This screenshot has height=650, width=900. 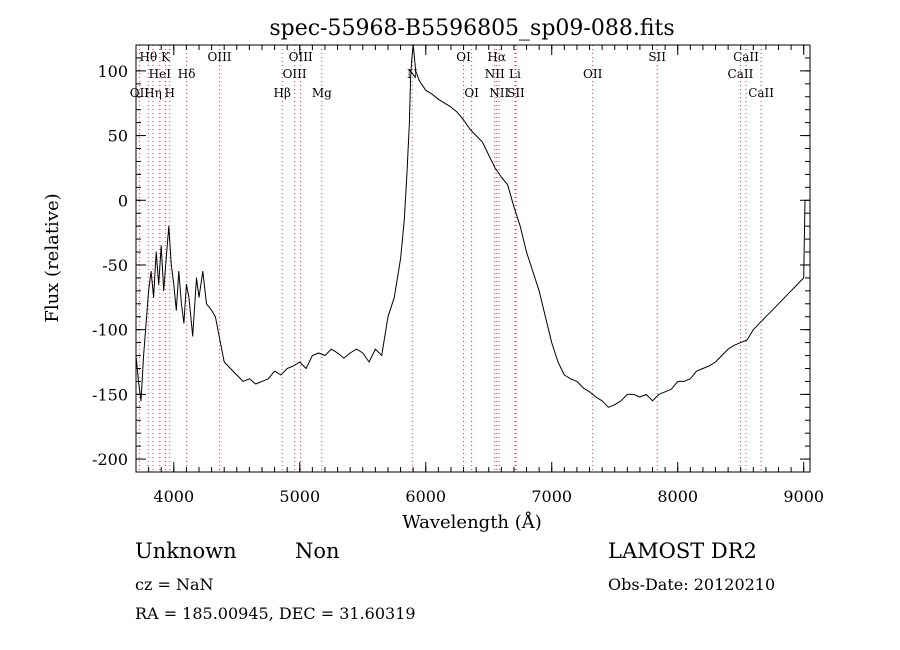 What do you see at coordinates (110, 459) in the screenshot?
I see `y-tick-label: -200` at bounding box center [110, 459].